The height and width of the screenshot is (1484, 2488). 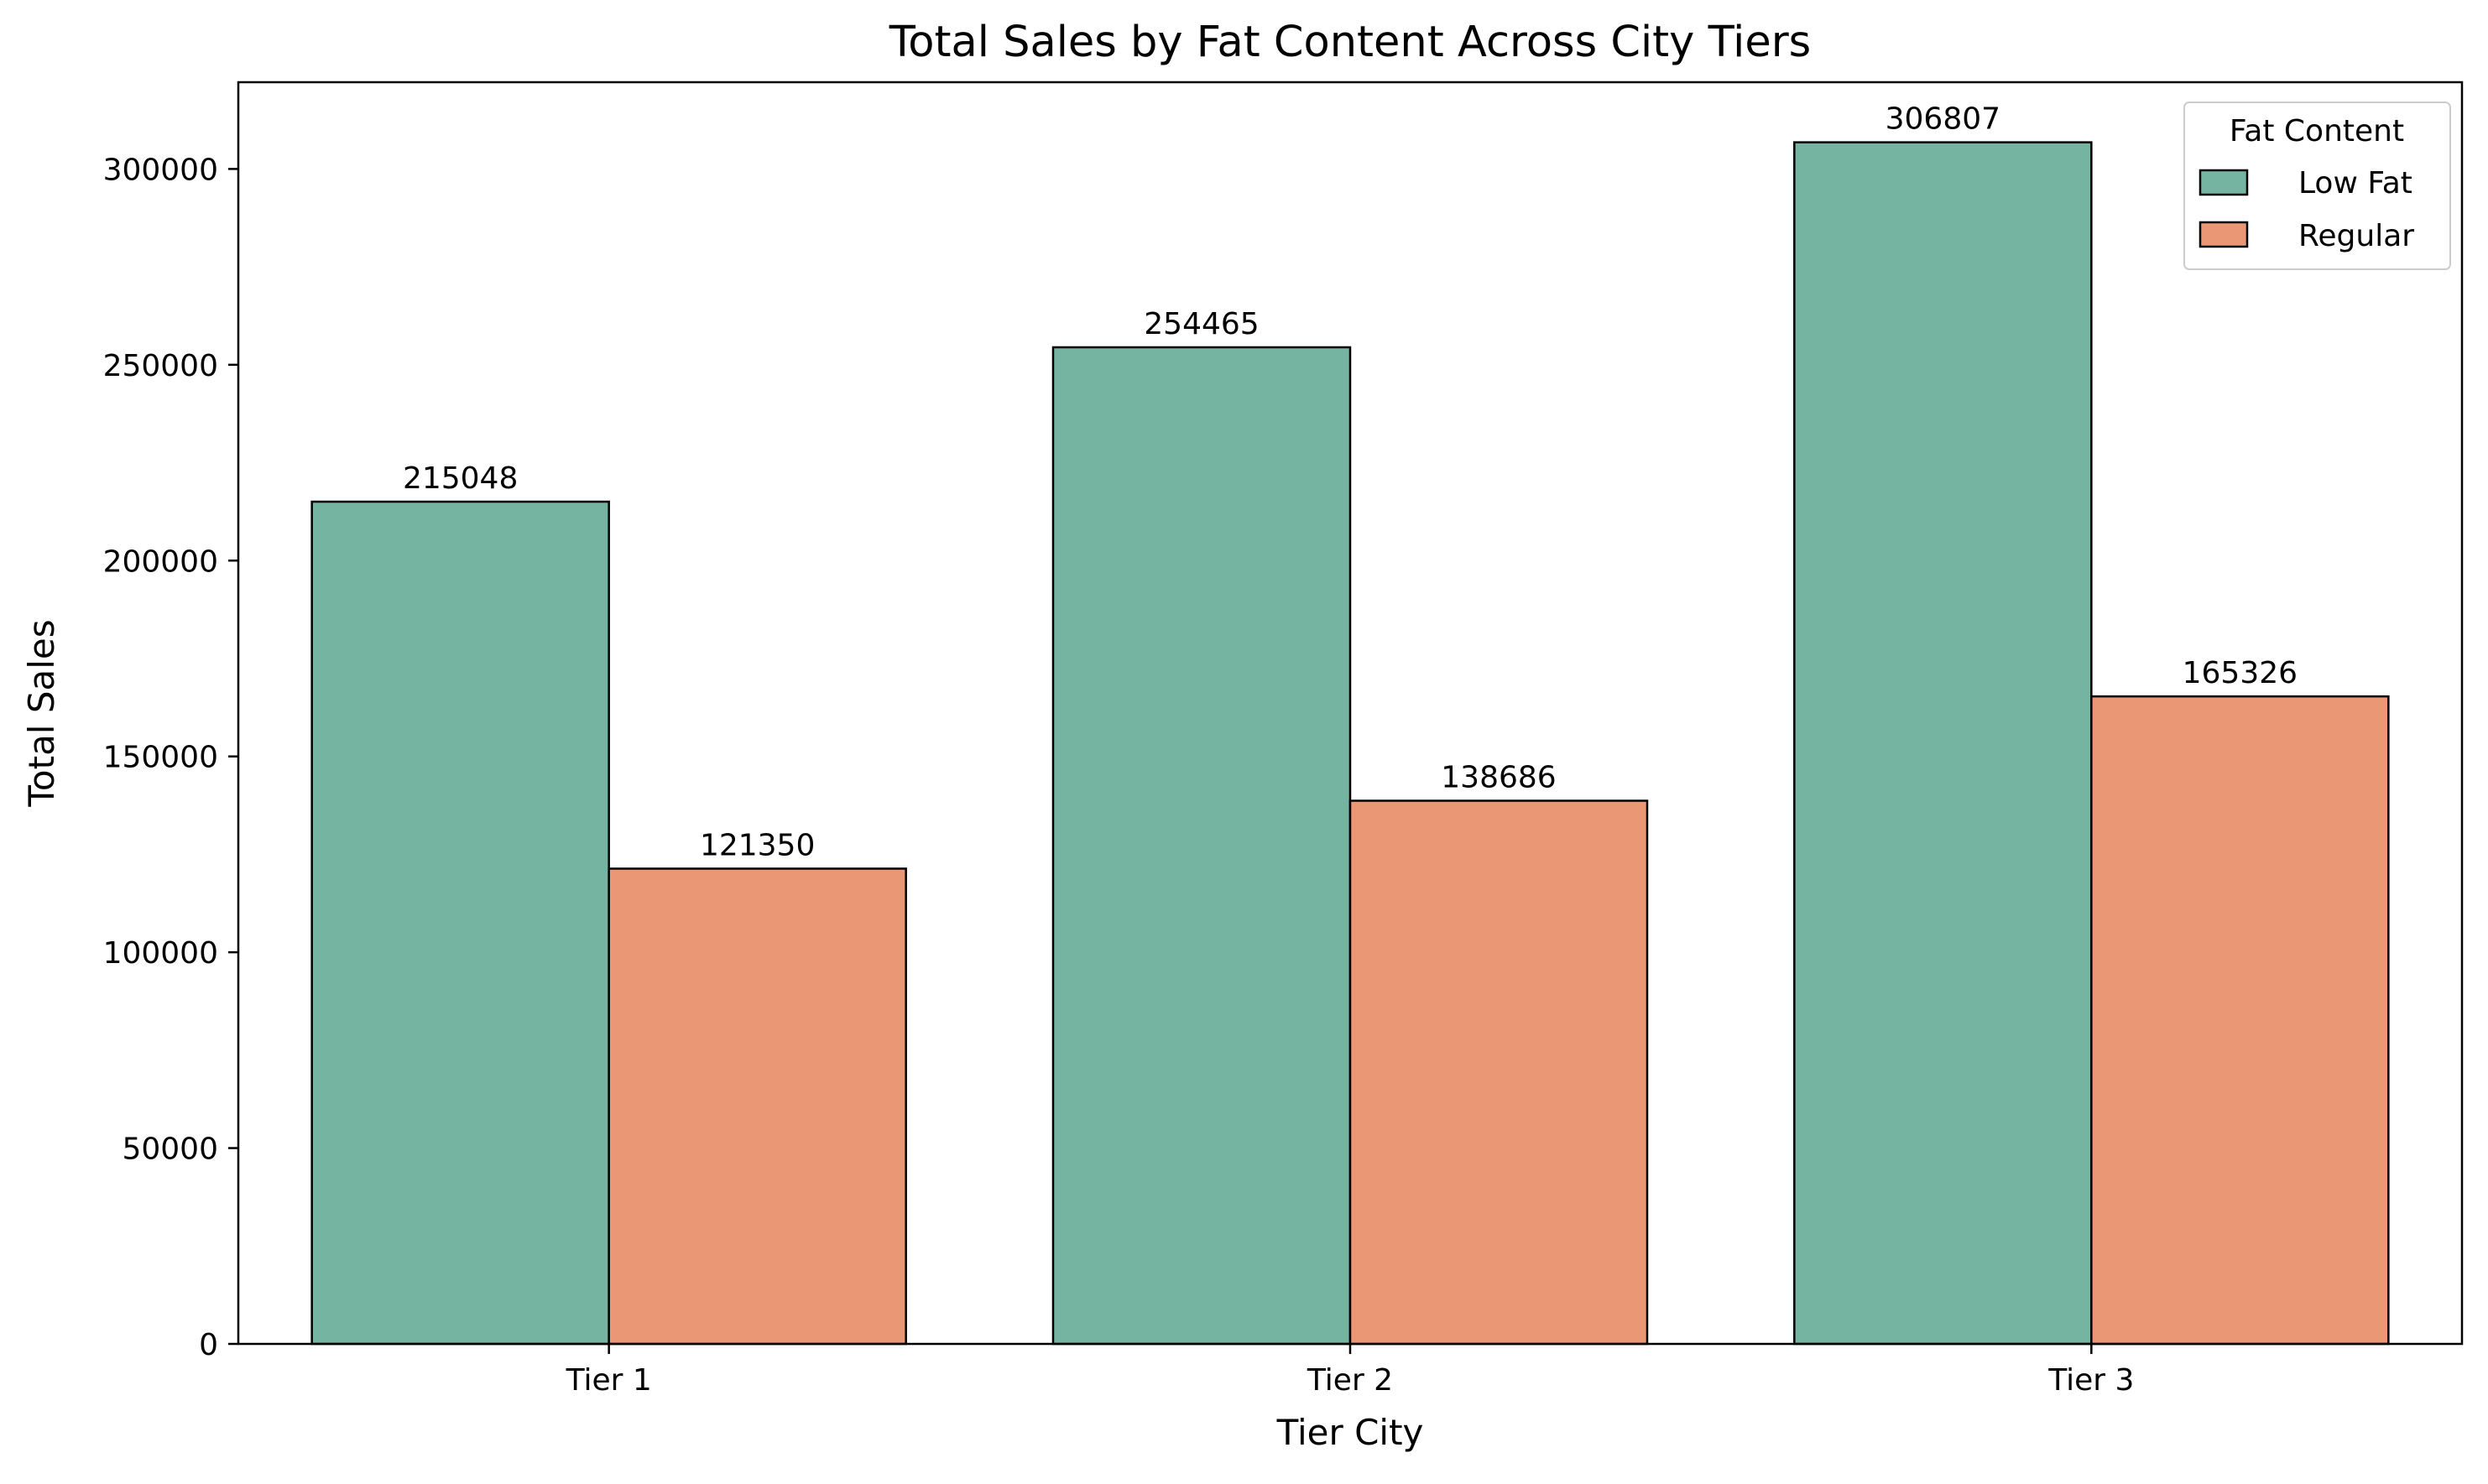 I want to click on data-label-low-fat-tier-3: 306807, so click(x=1943, y=119).